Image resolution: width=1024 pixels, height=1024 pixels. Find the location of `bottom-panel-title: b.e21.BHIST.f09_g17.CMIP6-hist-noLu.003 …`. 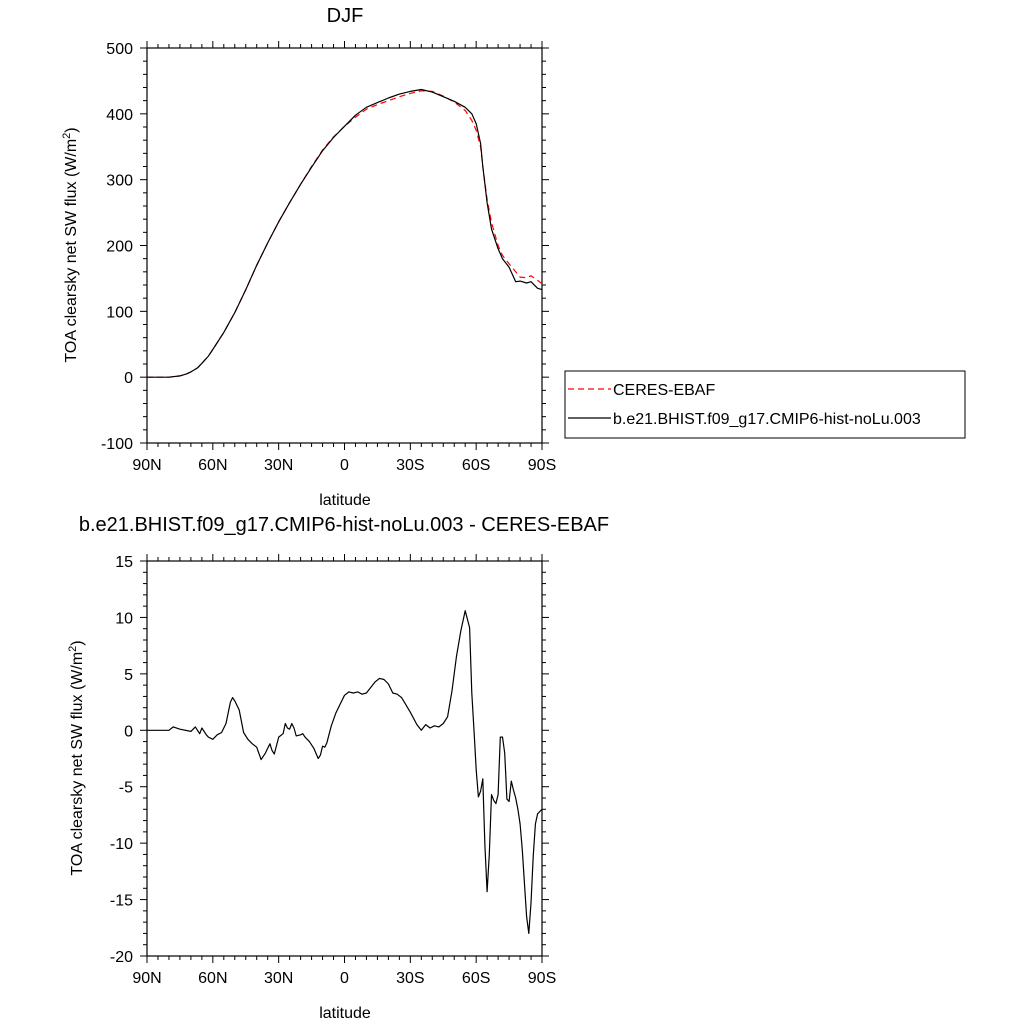

bottom-panel-title: b.e21.BHIST.f09_g17.CMIP6-hist-noLu.003 … is located at coordinates (344, 525).